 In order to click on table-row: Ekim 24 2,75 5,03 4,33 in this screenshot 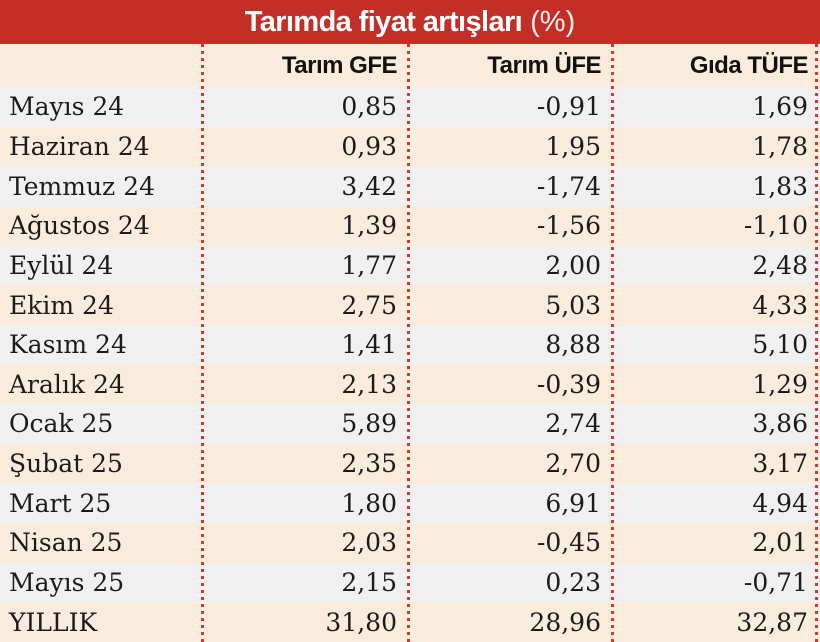, I will do `click(410, 305)`.